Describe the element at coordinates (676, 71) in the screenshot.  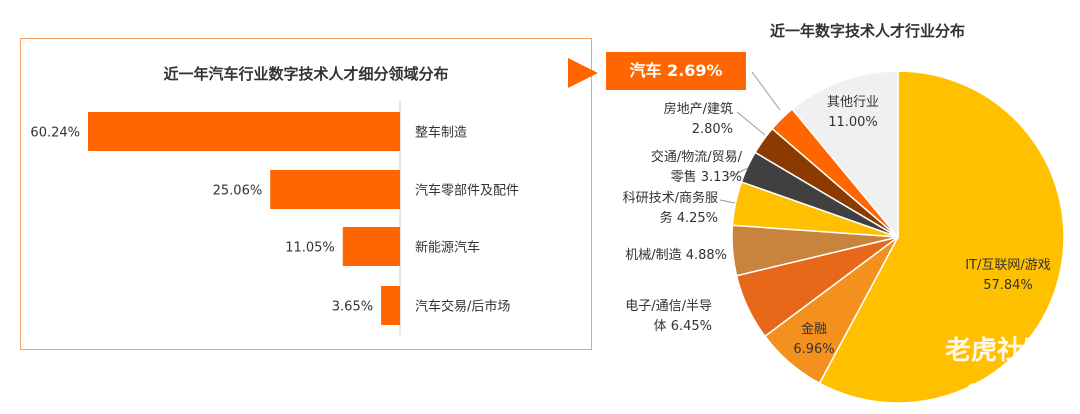
I see `highlight-label: 汽车 2.69%` at that location.